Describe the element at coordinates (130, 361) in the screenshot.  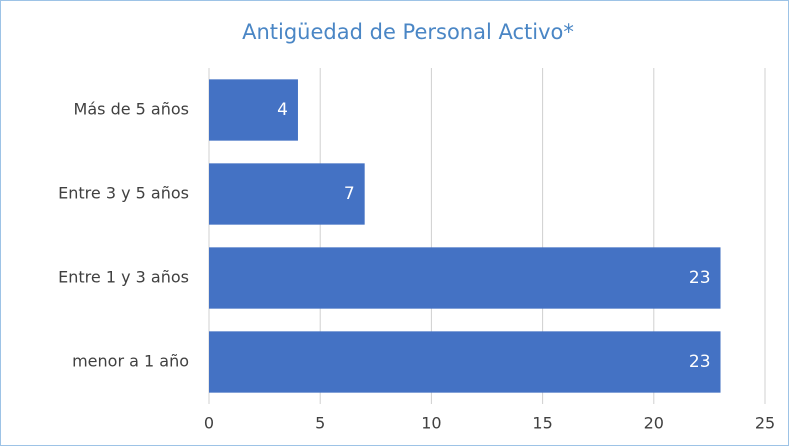
I see `y-tick-label: menor a 1 año` at that location.